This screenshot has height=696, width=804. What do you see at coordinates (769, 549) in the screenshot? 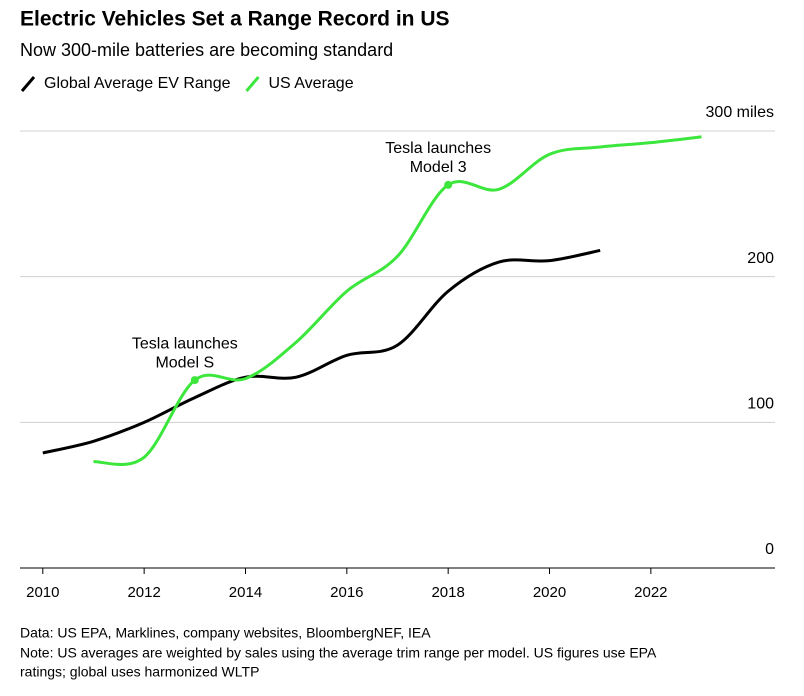
I see `y-tick-label: 0` at bounding box center [769, 549].